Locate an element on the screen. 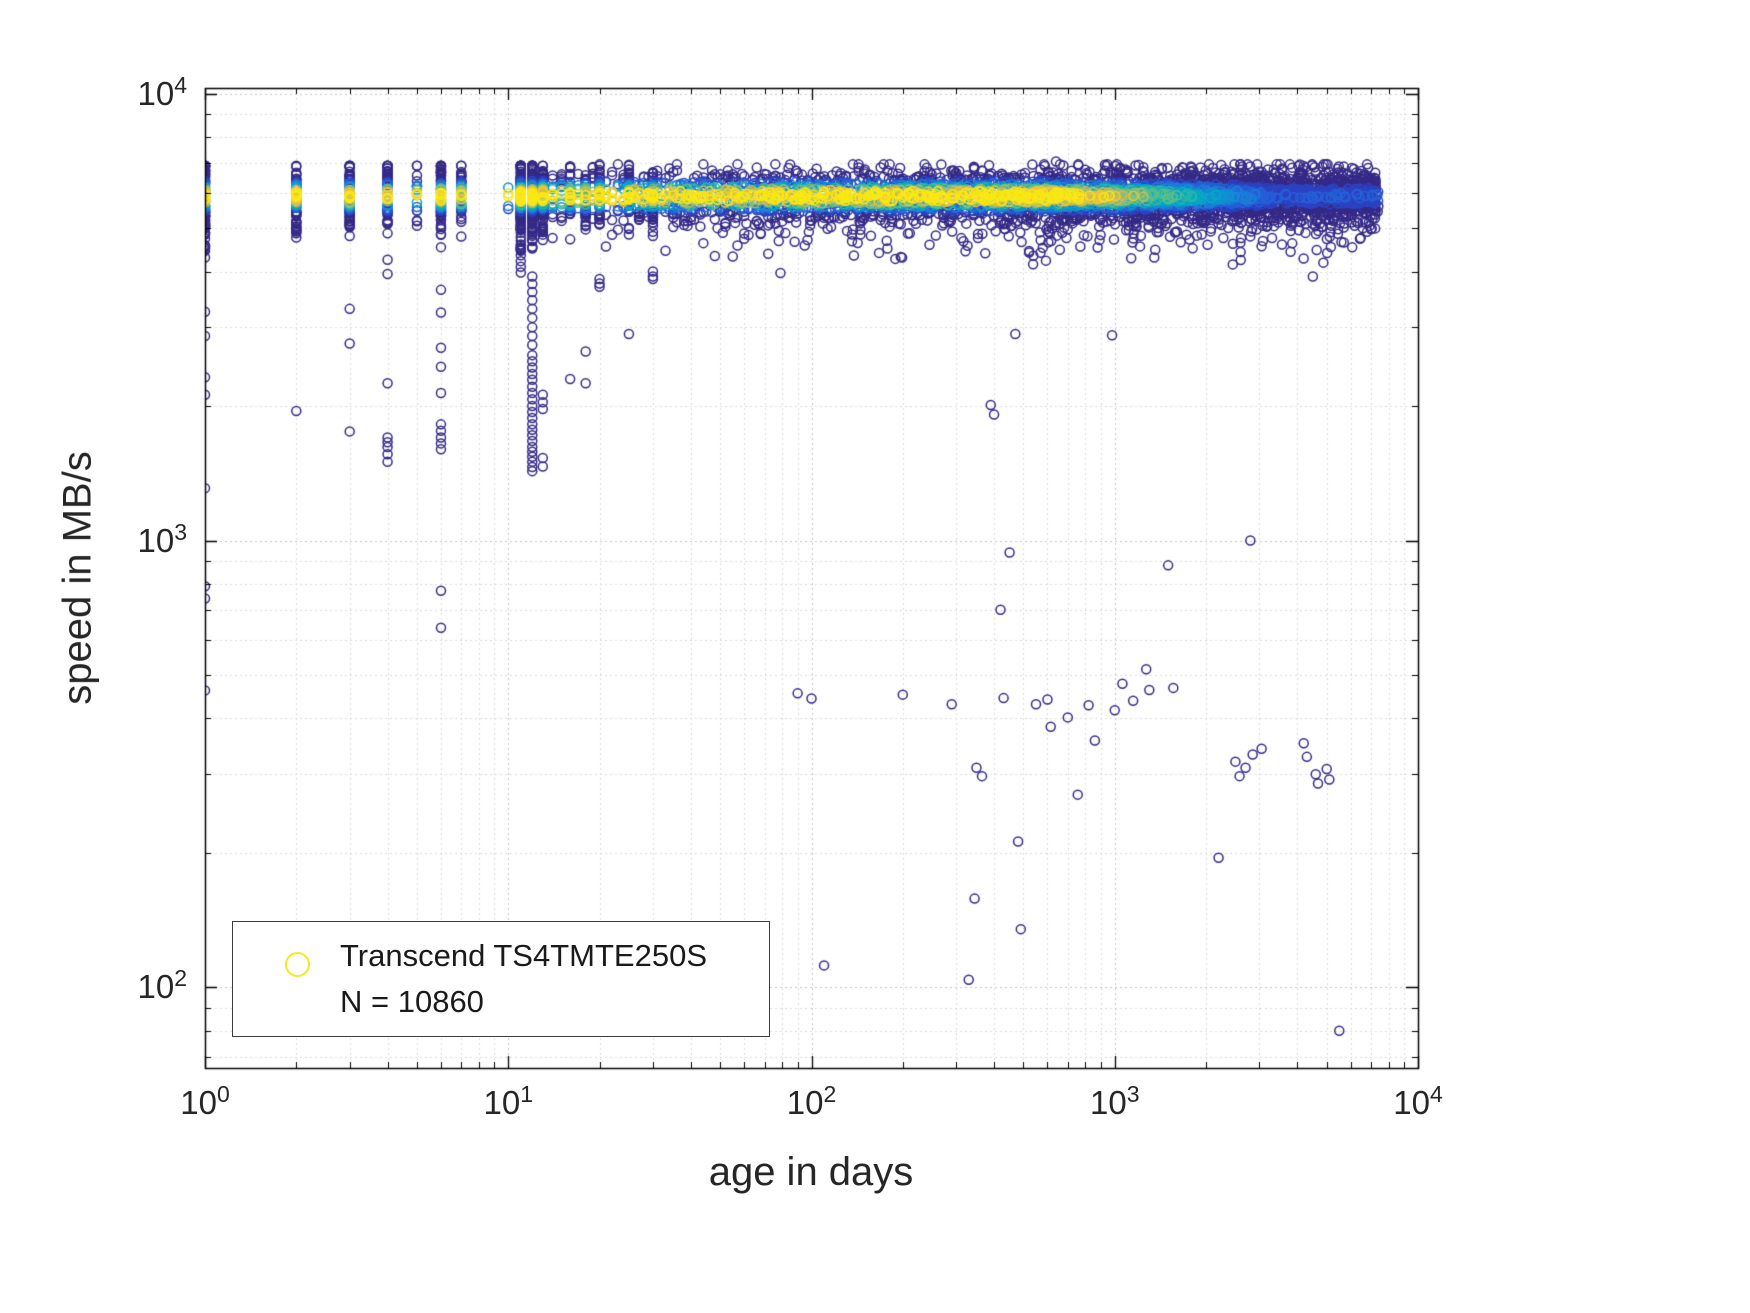 The height and width of the screenshot is (1313, 1750). x-tick-label: 10⁰ is located at coordinates (205, 1101).